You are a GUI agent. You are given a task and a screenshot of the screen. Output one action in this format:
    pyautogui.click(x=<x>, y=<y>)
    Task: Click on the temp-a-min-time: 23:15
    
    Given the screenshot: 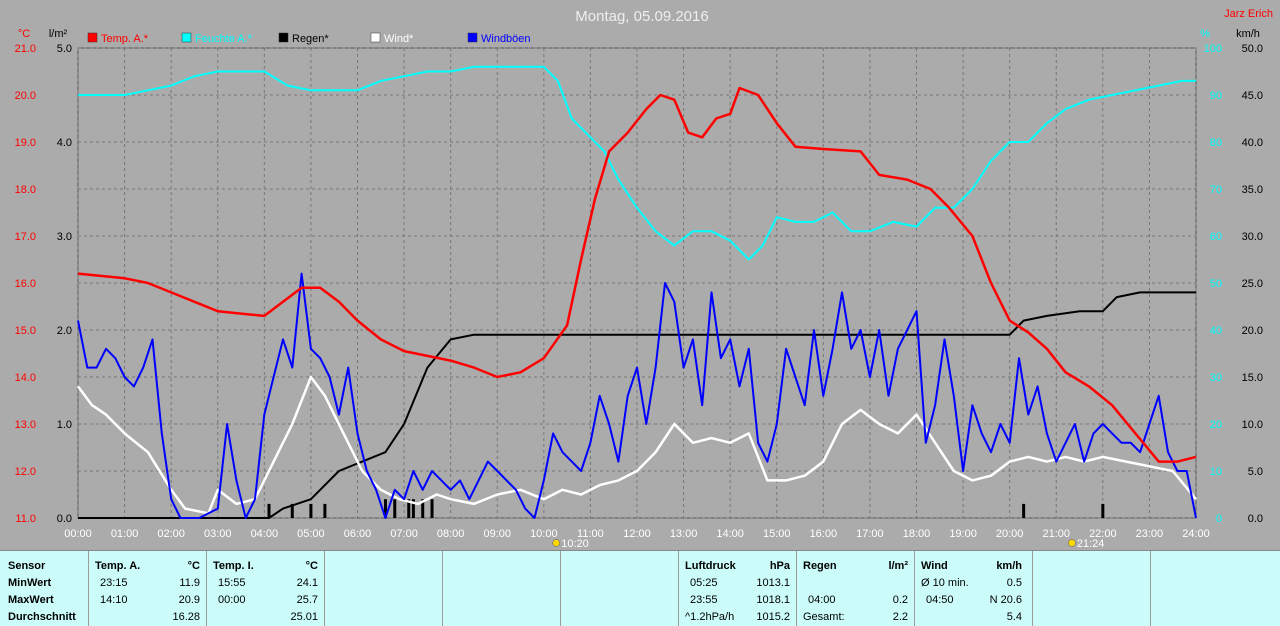 What is the action you would take?
    pyautogui.click(x=114, y=583)
    